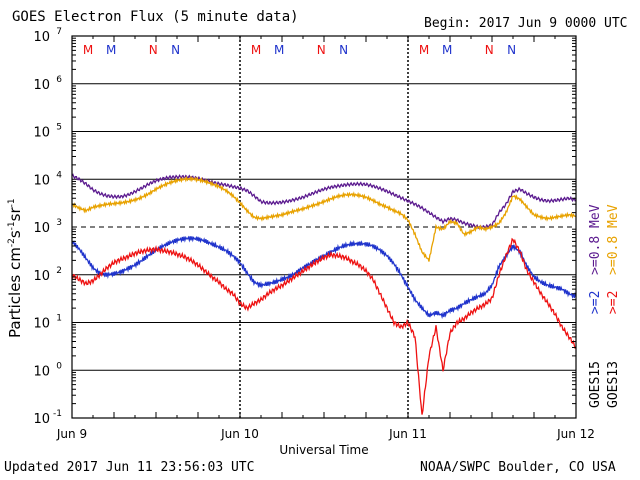  I want to click on legend-goes13: GOES13 >=2 >=0.8 MeV, so click(613, 306).